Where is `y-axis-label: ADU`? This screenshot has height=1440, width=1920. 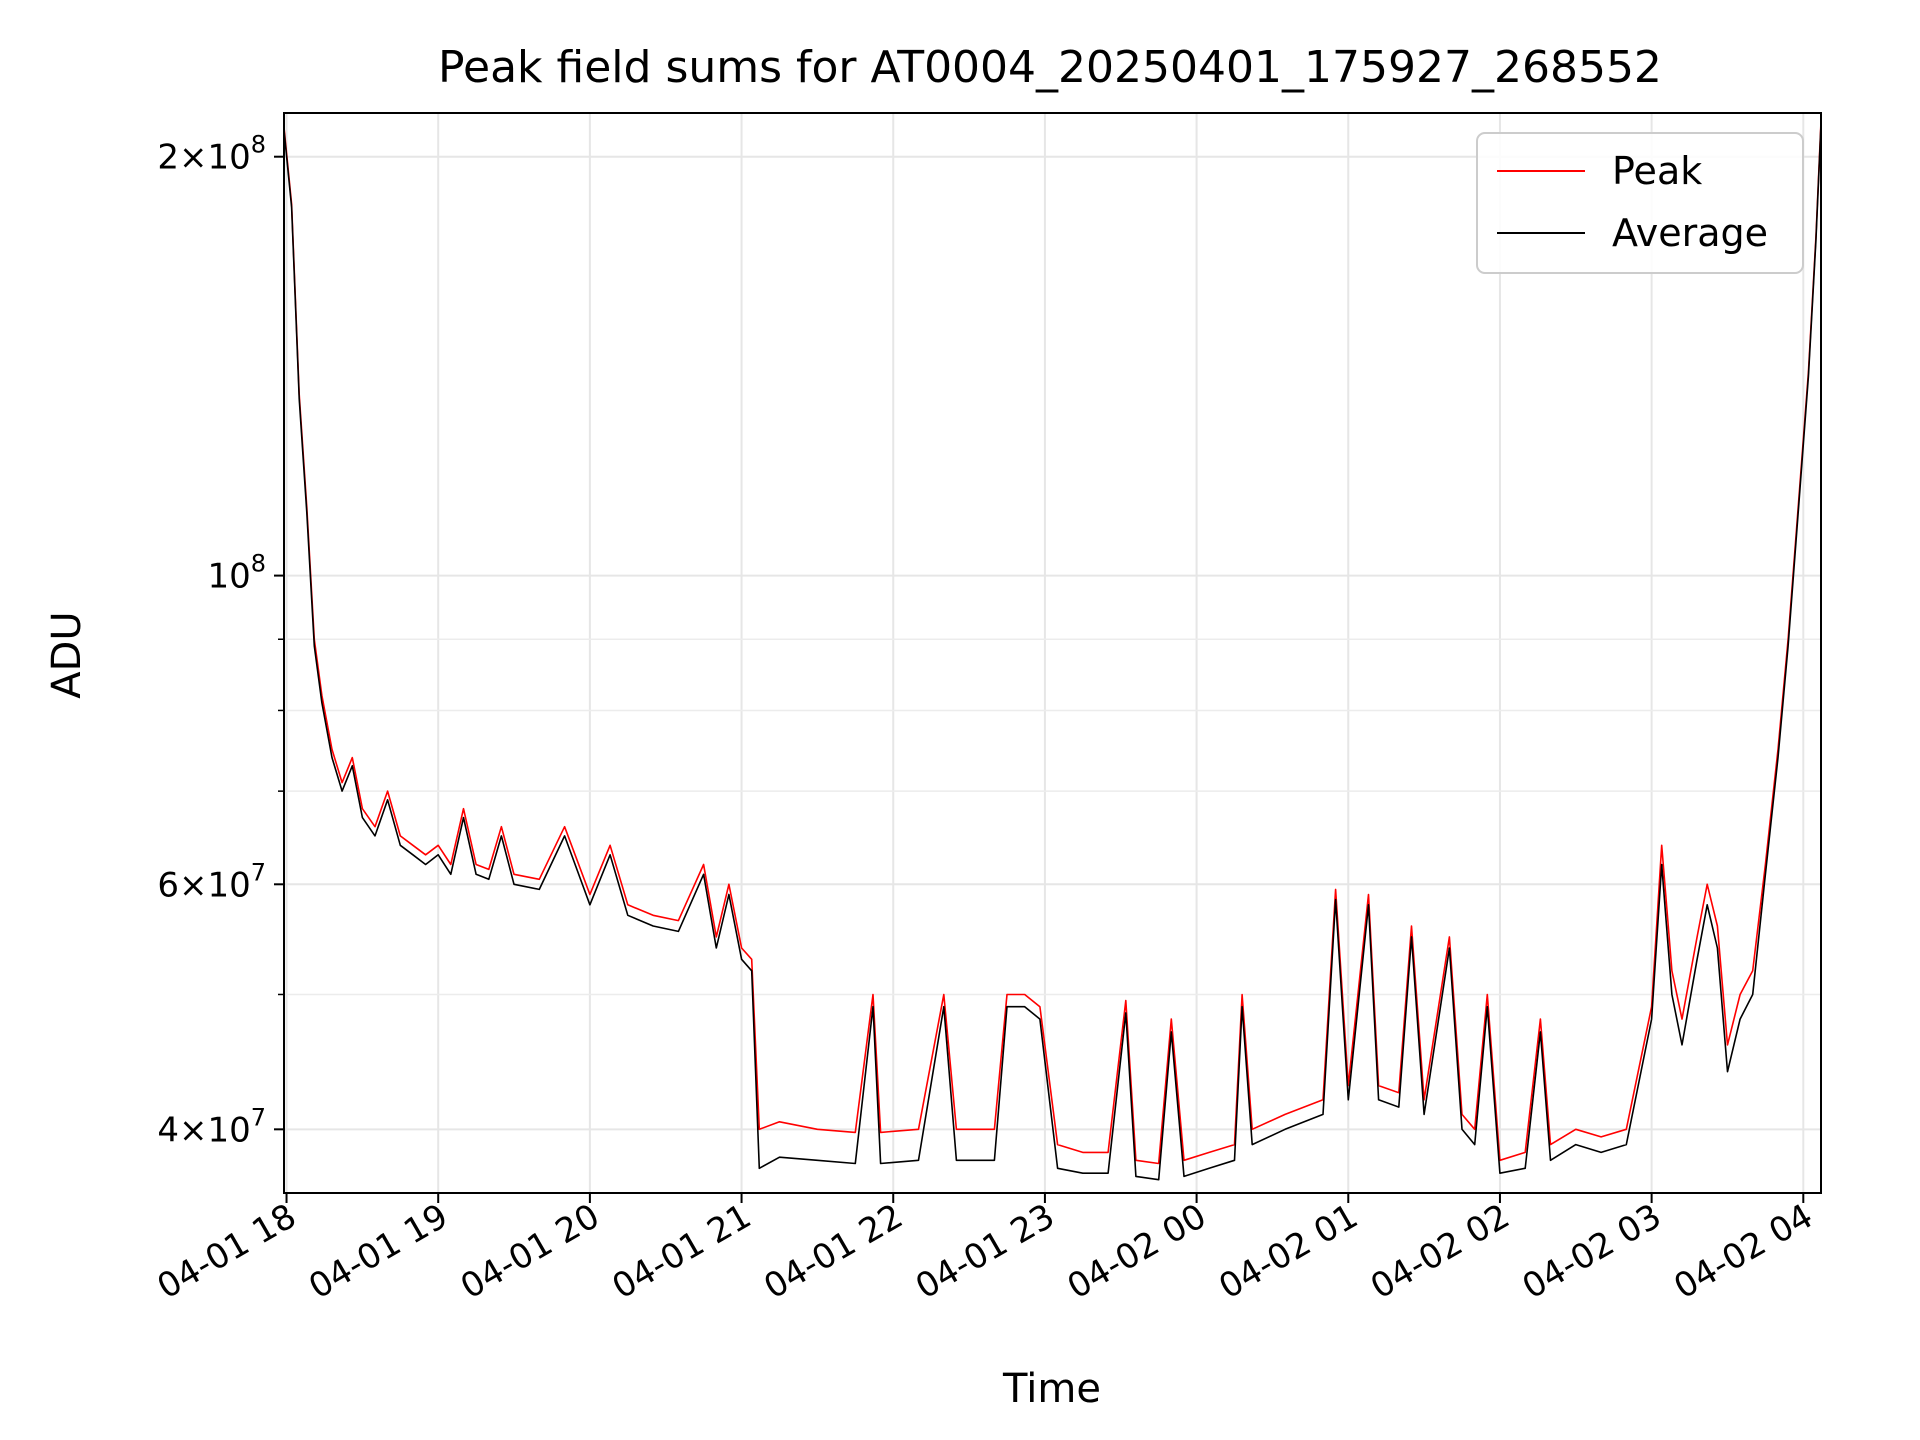 y-axis-label: ADU is located at coordinates (67, 654).